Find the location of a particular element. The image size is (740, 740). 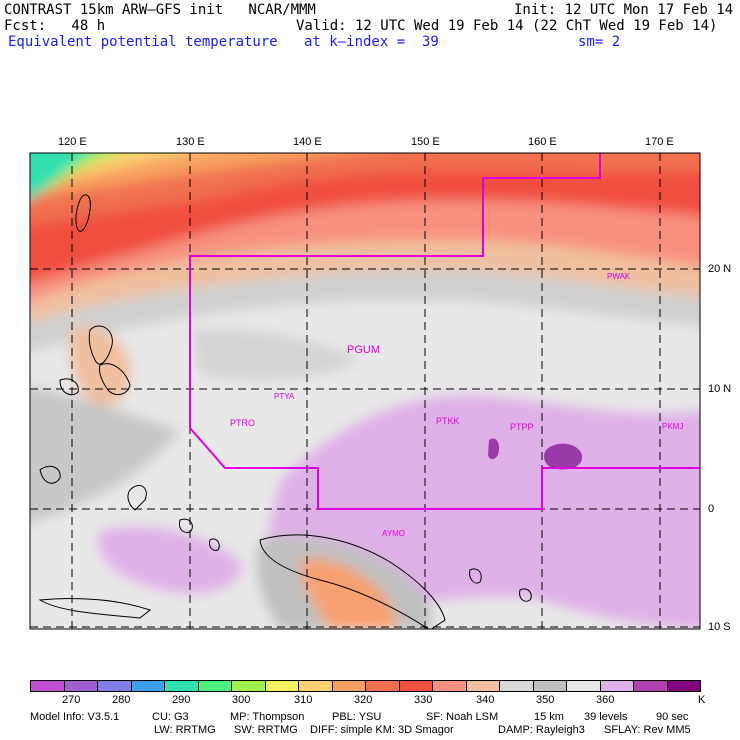

model-version: Model Info: V3.5.1 is located at coordinates (75, 717).